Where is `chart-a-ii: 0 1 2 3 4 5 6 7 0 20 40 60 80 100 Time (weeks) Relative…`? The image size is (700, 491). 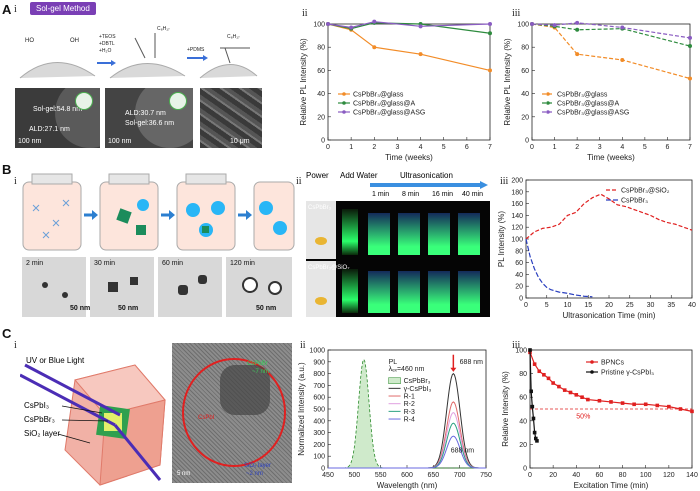
chart-a-ii: 0 1 2 3 4 5 6 7 0 20 40 60 80 100 Time (weeks) Relative… is located at coordinates (395, 90).